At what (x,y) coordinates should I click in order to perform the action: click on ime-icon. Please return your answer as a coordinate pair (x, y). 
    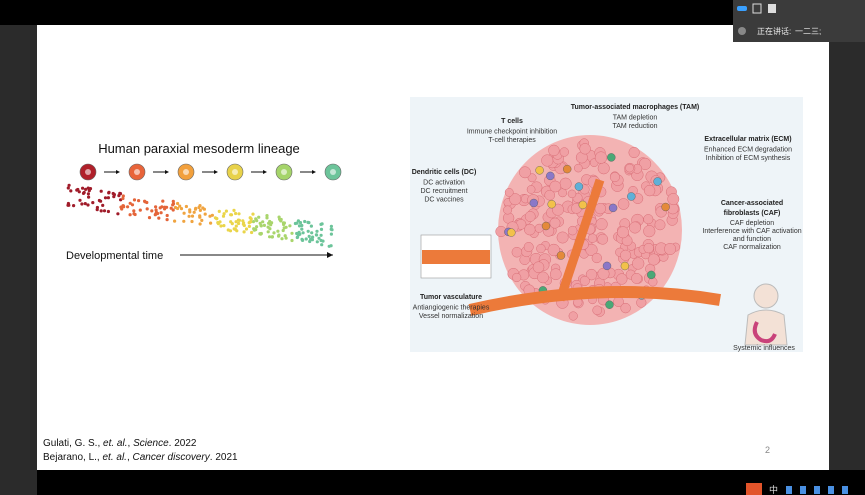
    Looking at the image, I should click on (754, 489).